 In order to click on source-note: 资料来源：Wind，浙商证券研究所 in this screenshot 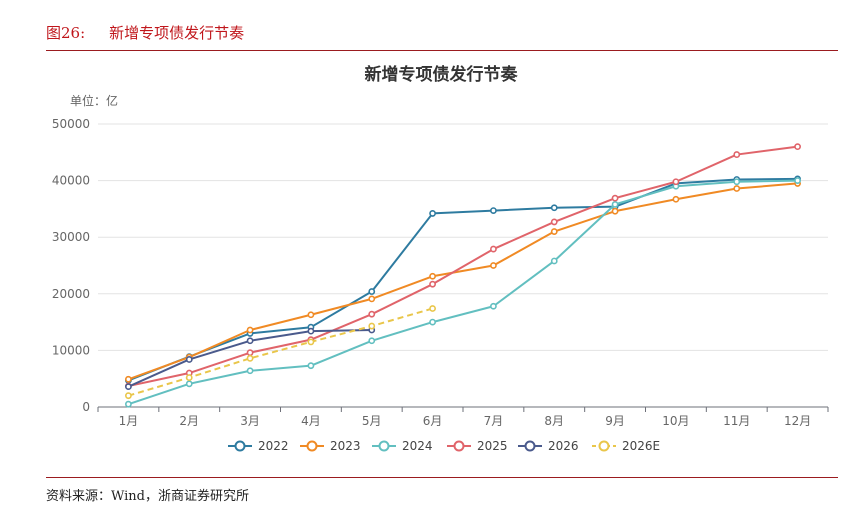, I will do `click(147, 496)`.